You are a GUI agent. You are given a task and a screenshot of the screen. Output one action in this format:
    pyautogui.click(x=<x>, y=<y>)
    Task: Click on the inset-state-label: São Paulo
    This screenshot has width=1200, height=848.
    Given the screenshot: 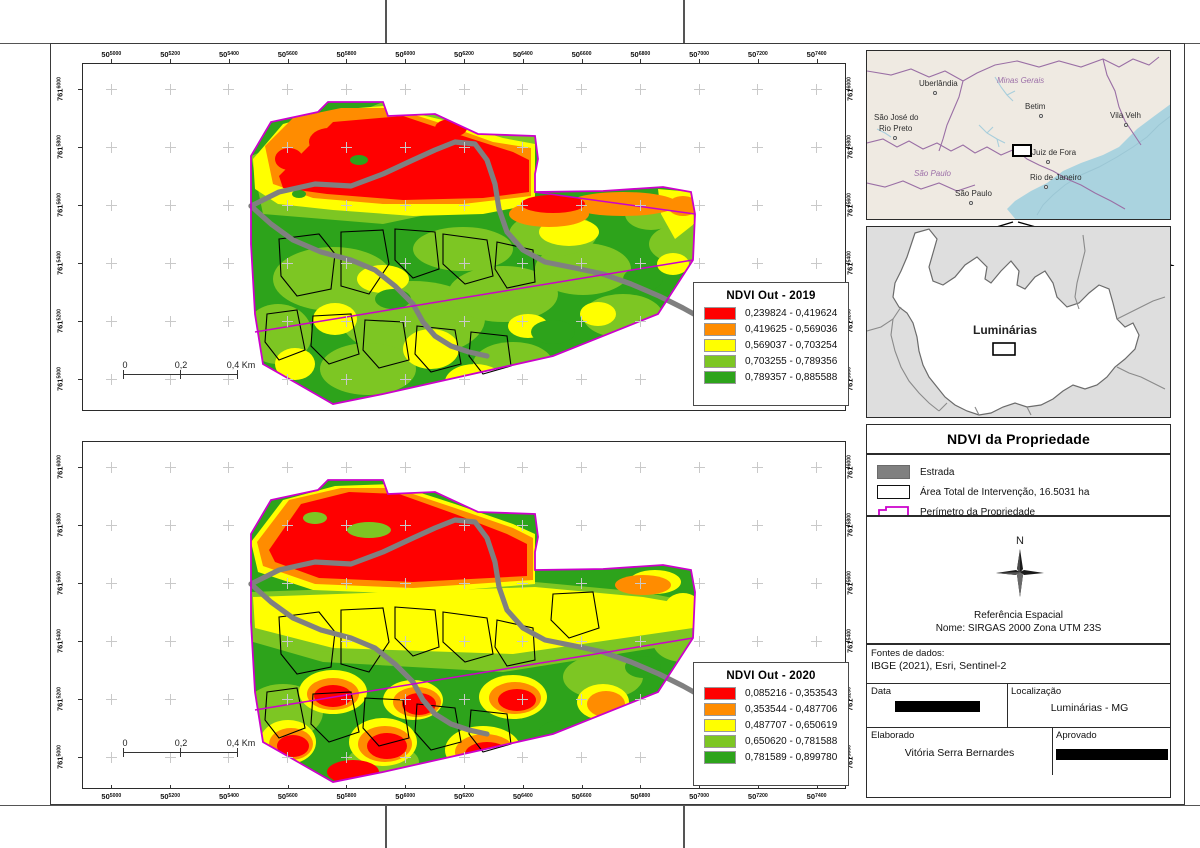 What is the action you would take?
    pyautogui.click(x=932, y=173)
    